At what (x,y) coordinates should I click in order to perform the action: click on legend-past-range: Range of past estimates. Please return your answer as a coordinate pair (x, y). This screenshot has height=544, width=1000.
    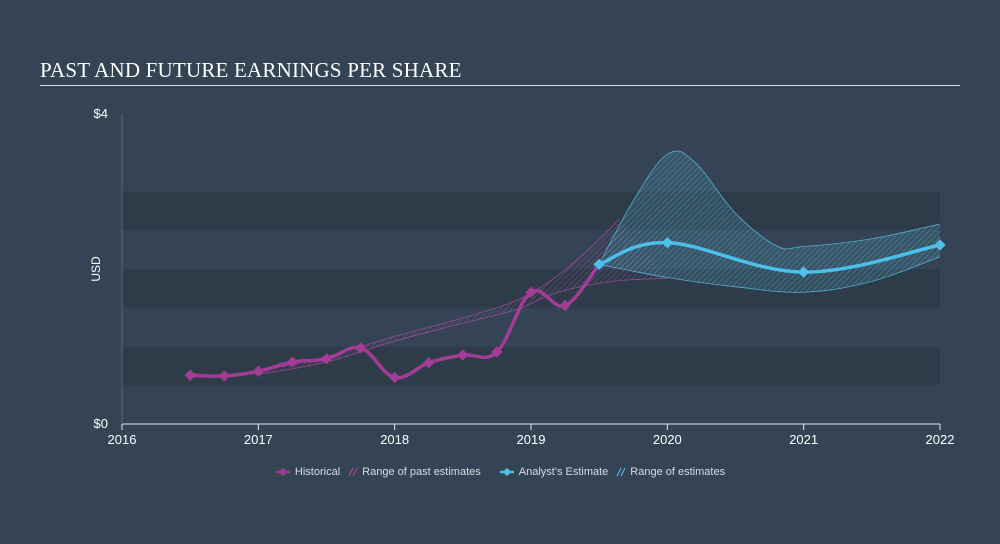
    Looking at the image, I should click on (414, 472).